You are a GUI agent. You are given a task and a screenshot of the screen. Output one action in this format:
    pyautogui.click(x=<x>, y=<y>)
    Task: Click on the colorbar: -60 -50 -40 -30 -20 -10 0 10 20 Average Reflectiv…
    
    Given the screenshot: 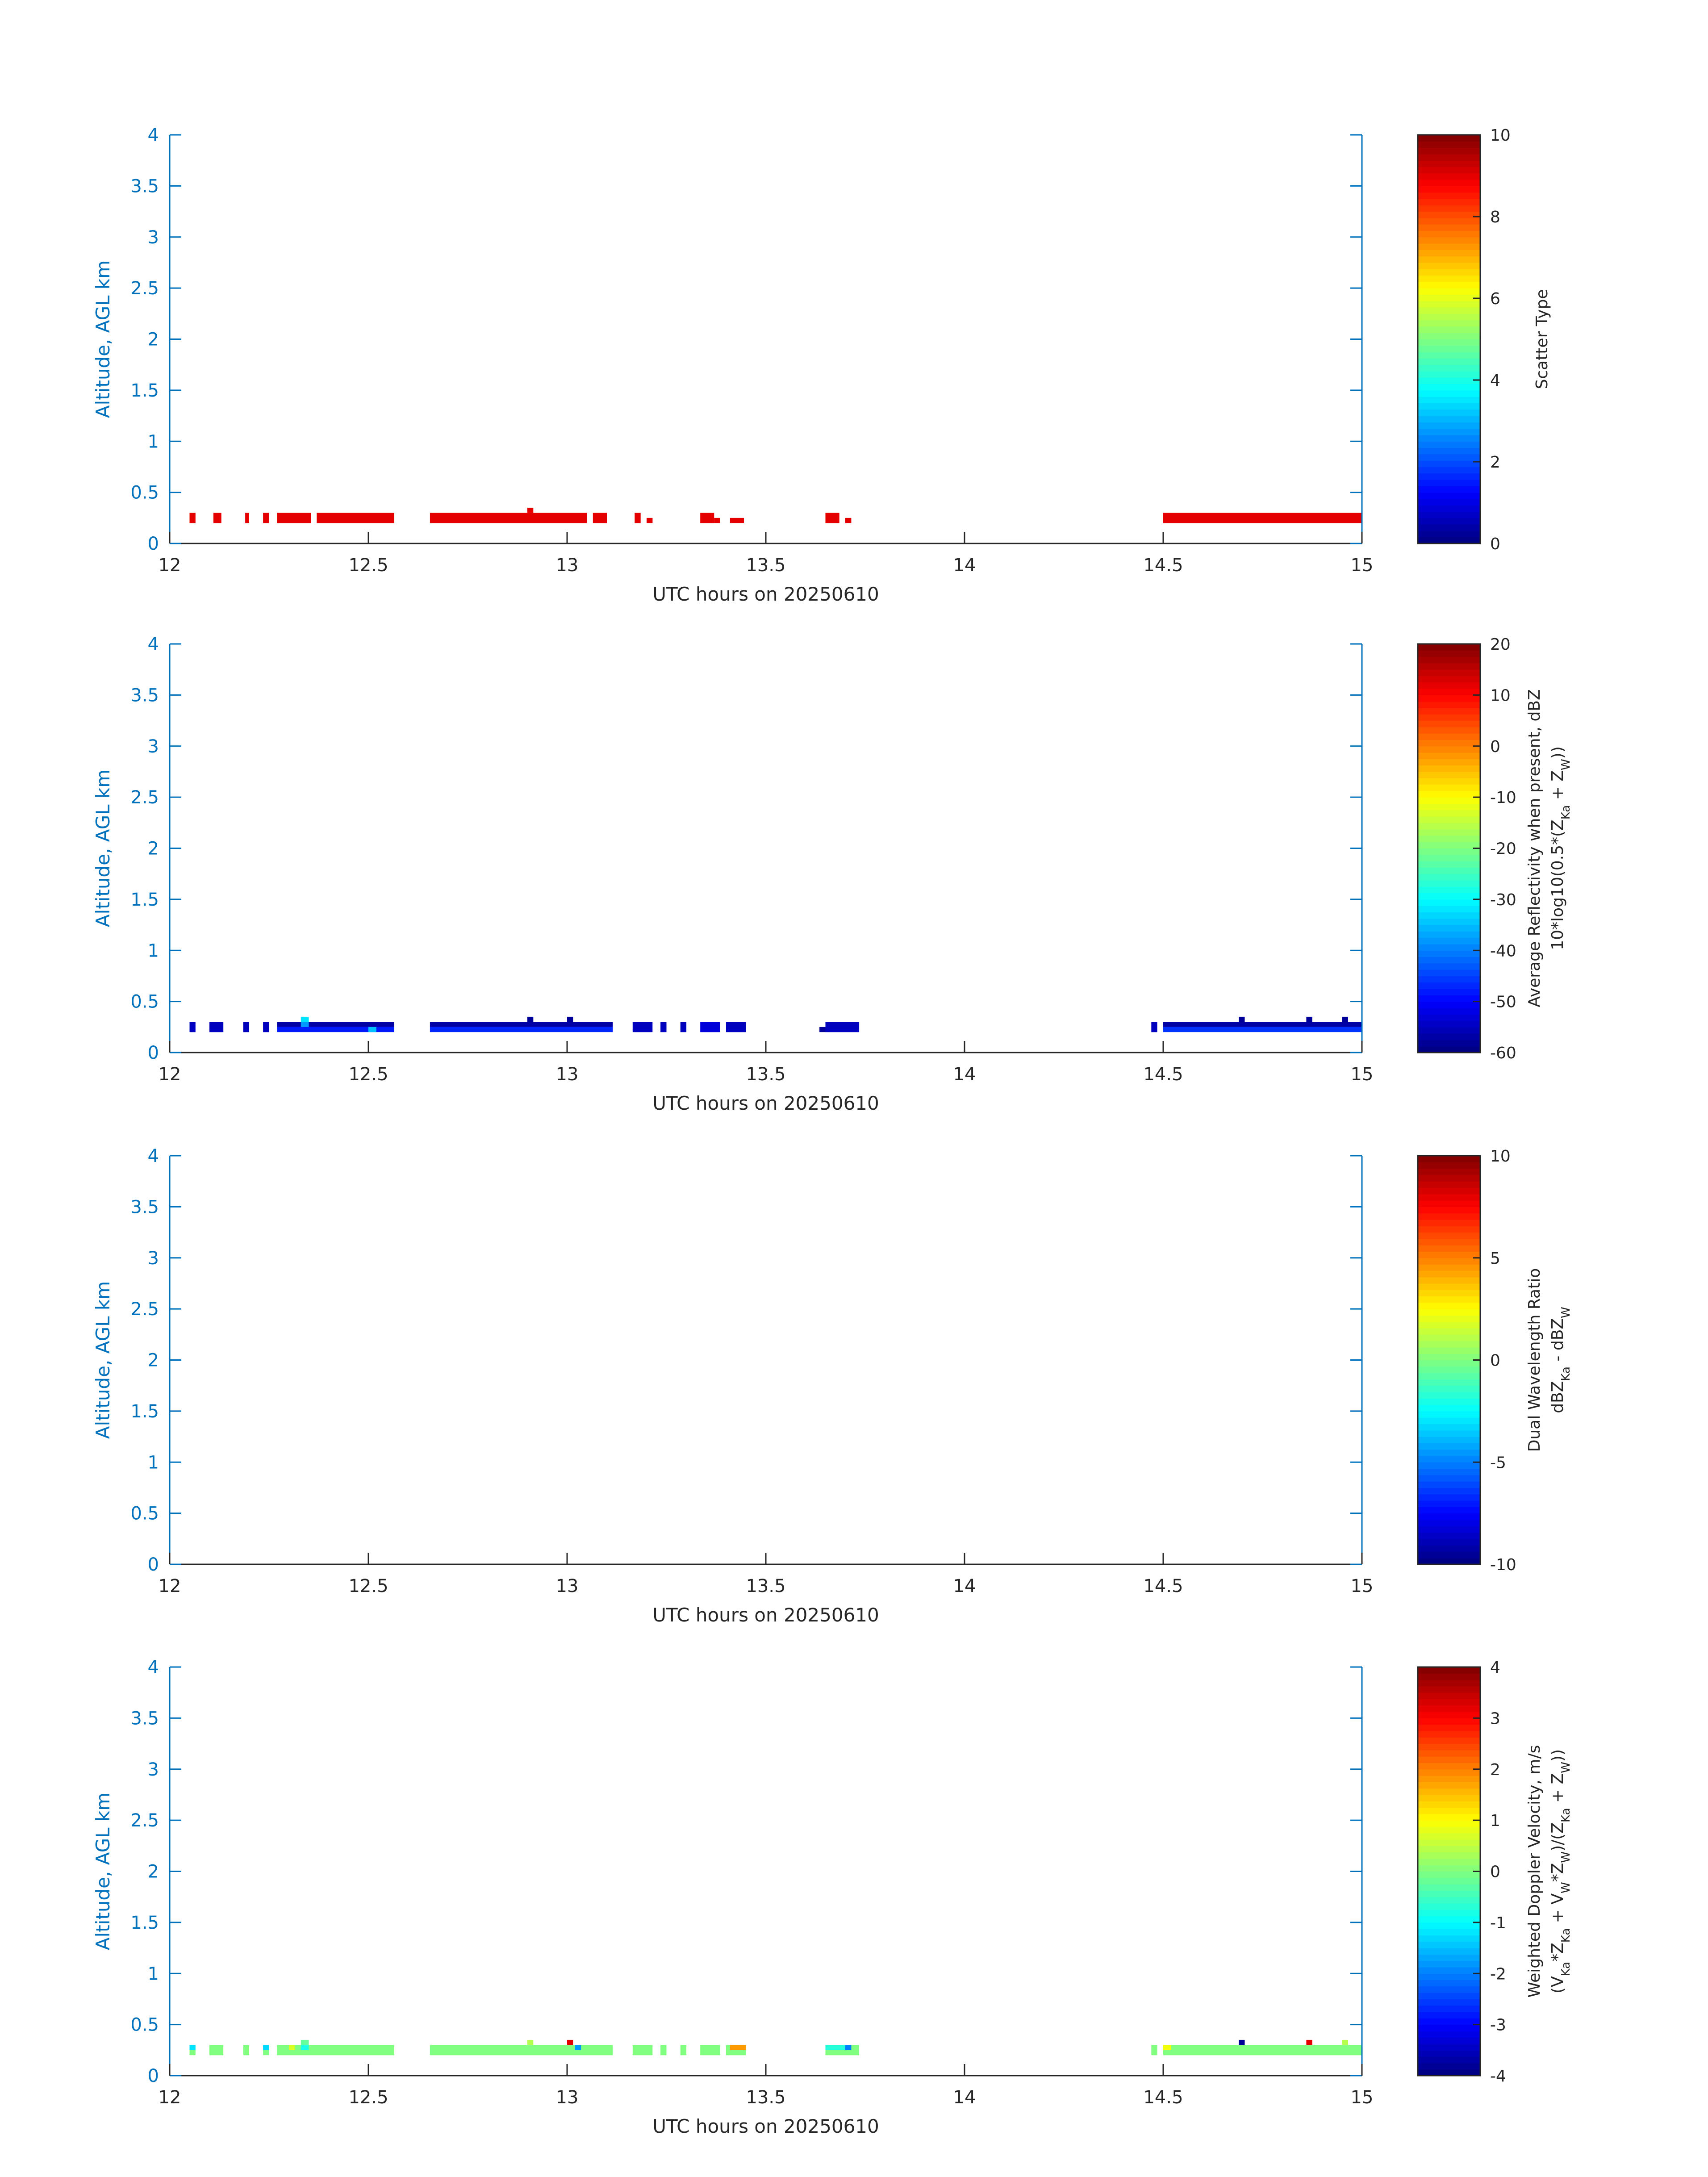 What is the action you would take?
    pyautogui.click(x=1495, y=848)
    